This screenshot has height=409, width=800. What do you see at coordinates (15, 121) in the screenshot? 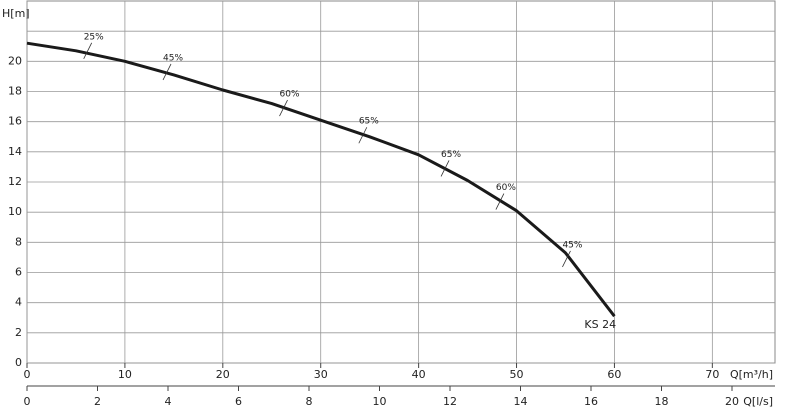
I see `y-tick-label: 16` at bounding box center [15, 121].